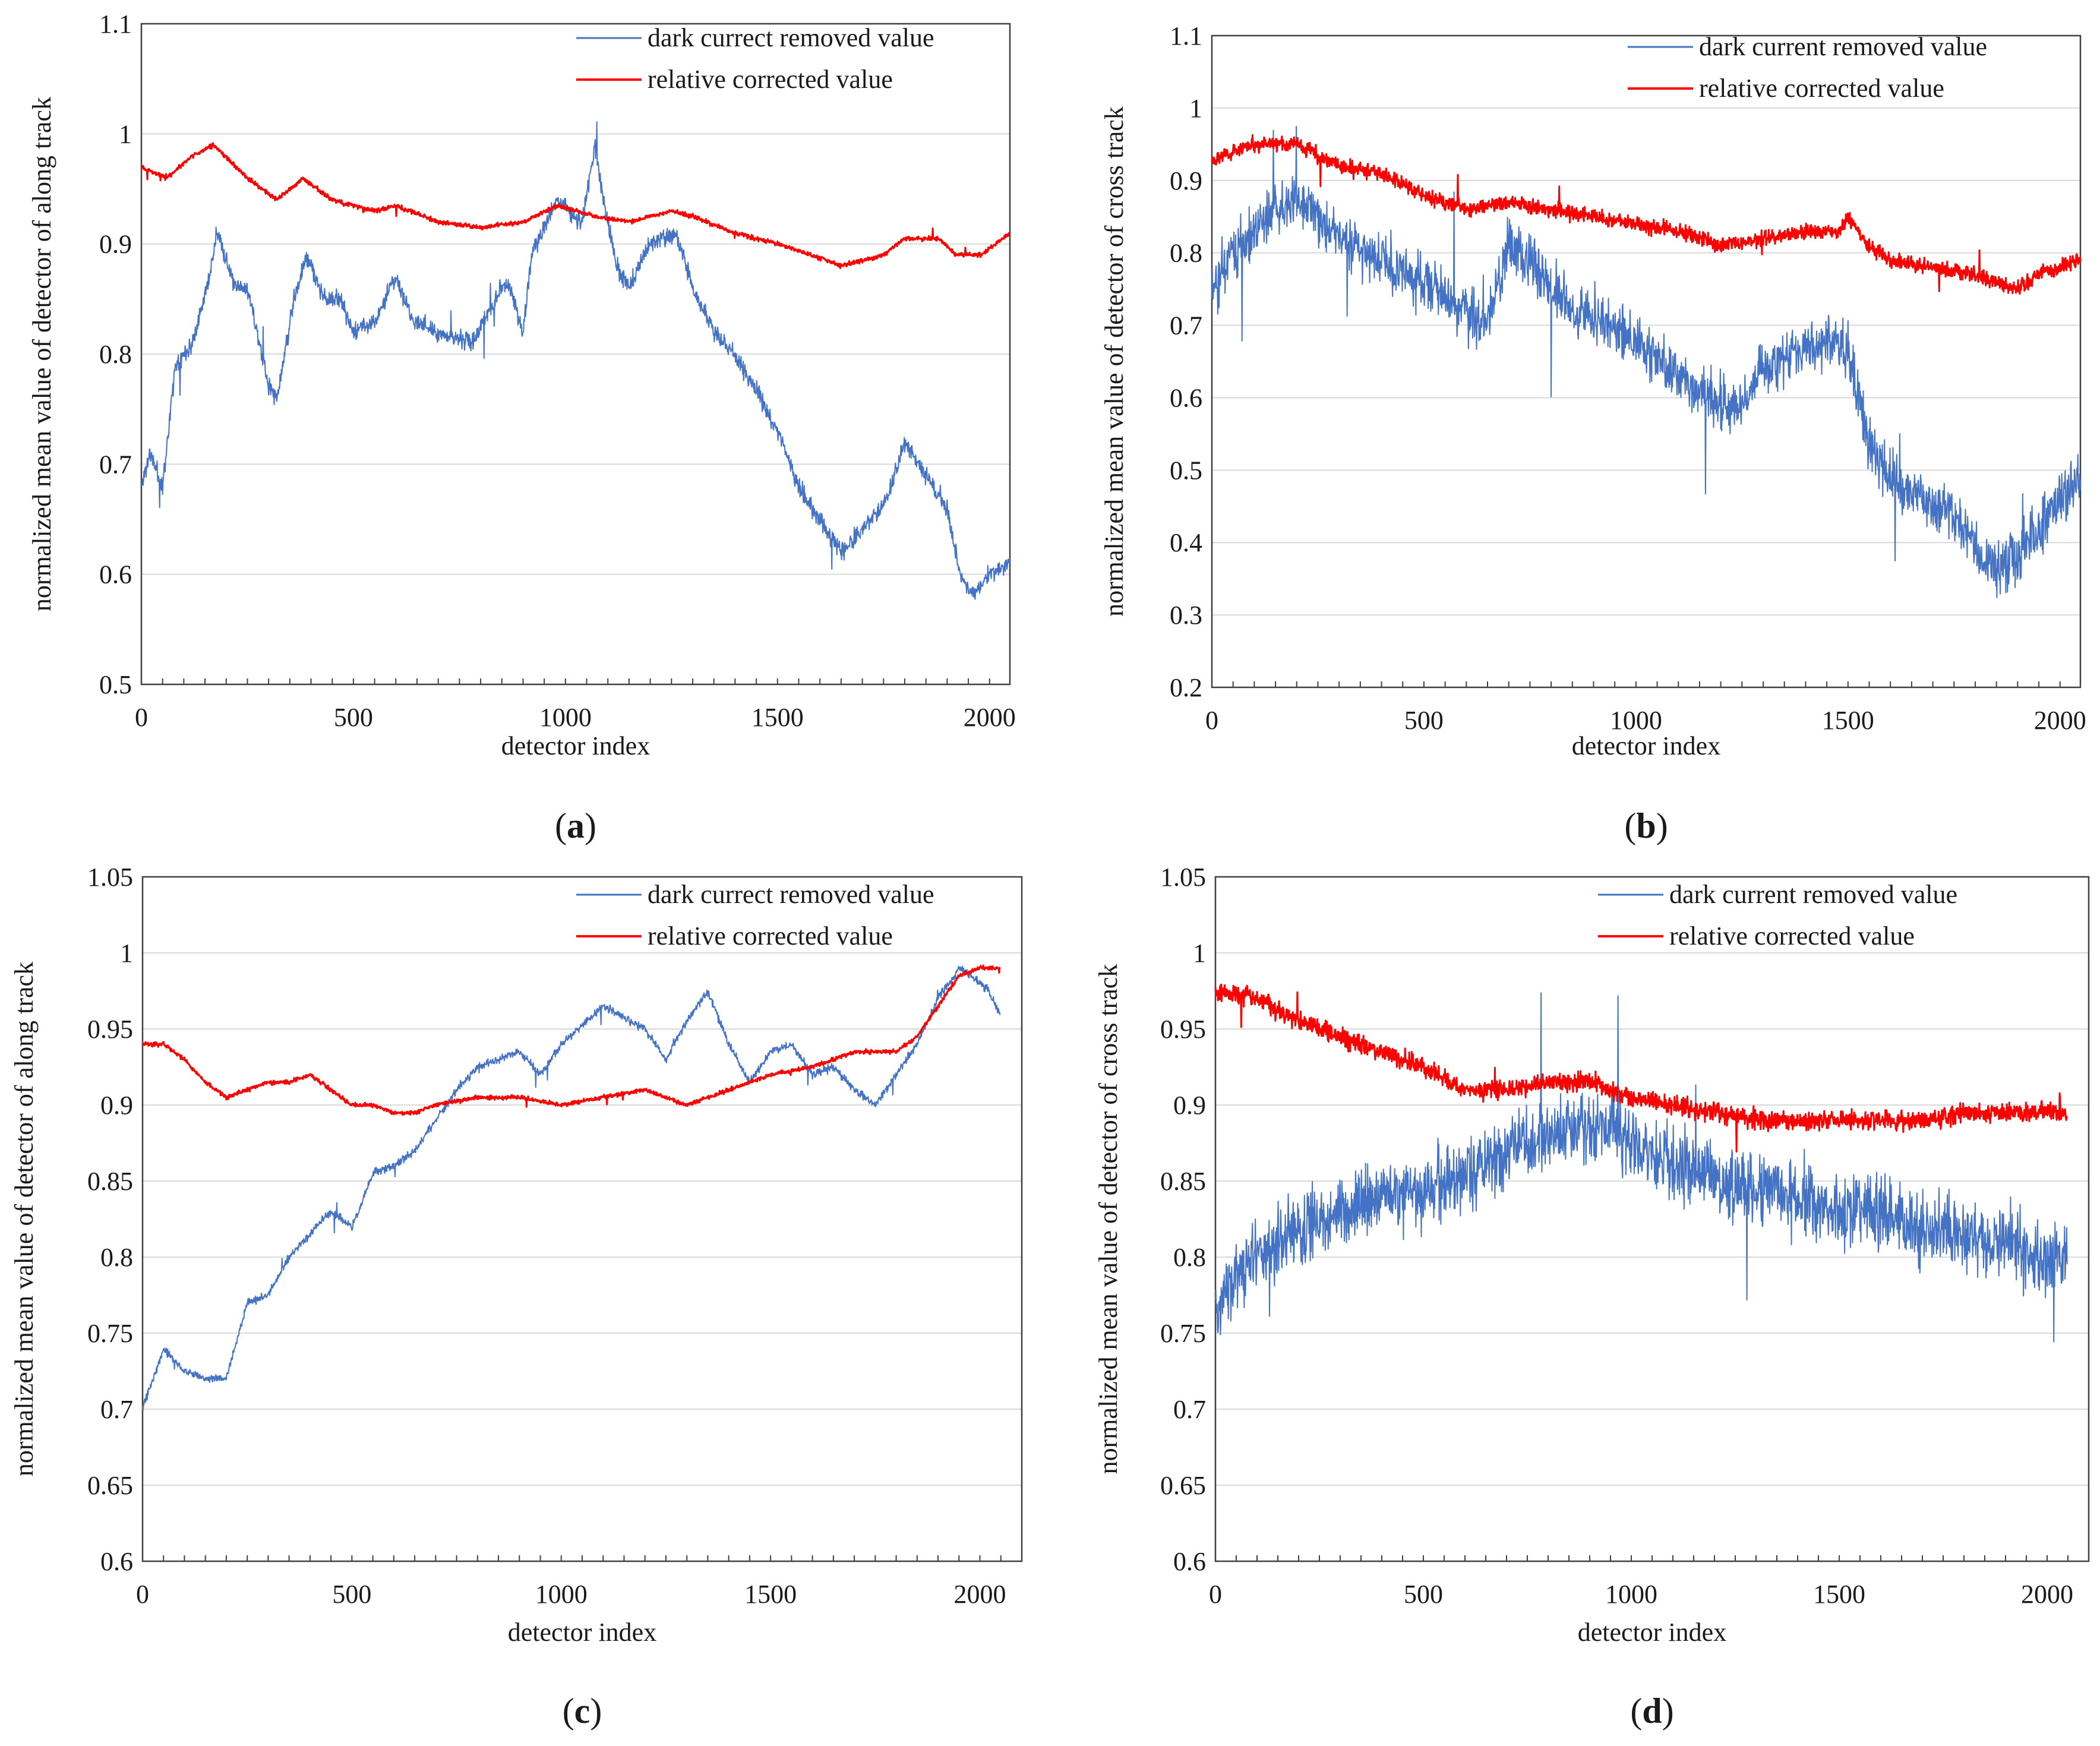  I want to click on panel-caption: (b), so click(1646, 825).